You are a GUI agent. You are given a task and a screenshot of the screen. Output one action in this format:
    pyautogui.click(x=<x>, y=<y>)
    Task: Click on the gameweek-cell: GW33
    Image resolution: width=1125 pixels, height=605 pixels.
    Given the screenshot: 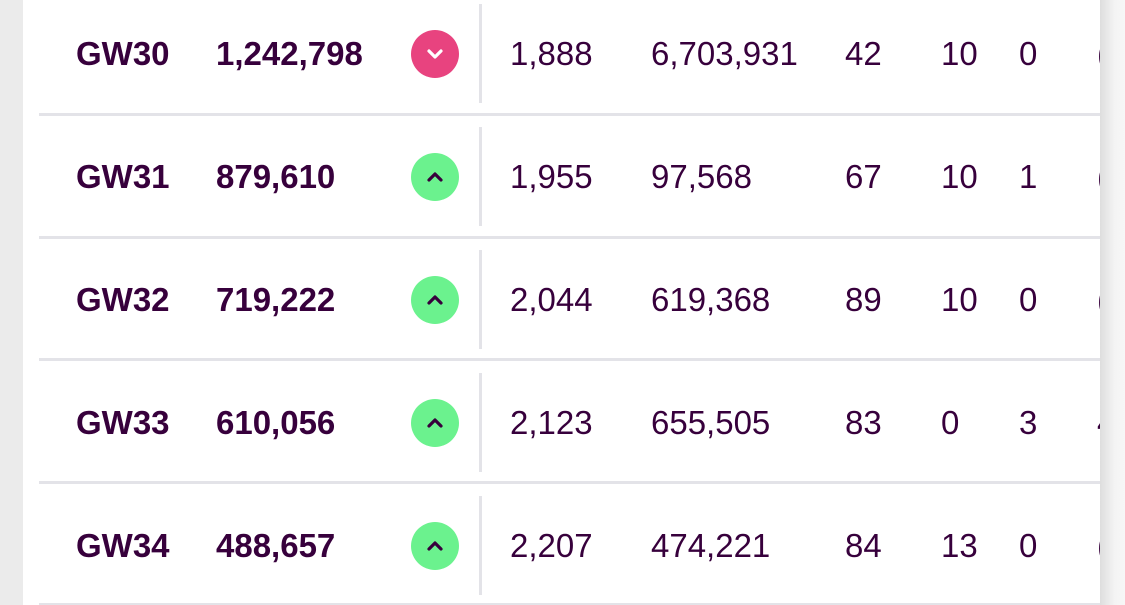 What is the action you would take?
    pyautogui.click(x=123, y=422)
    